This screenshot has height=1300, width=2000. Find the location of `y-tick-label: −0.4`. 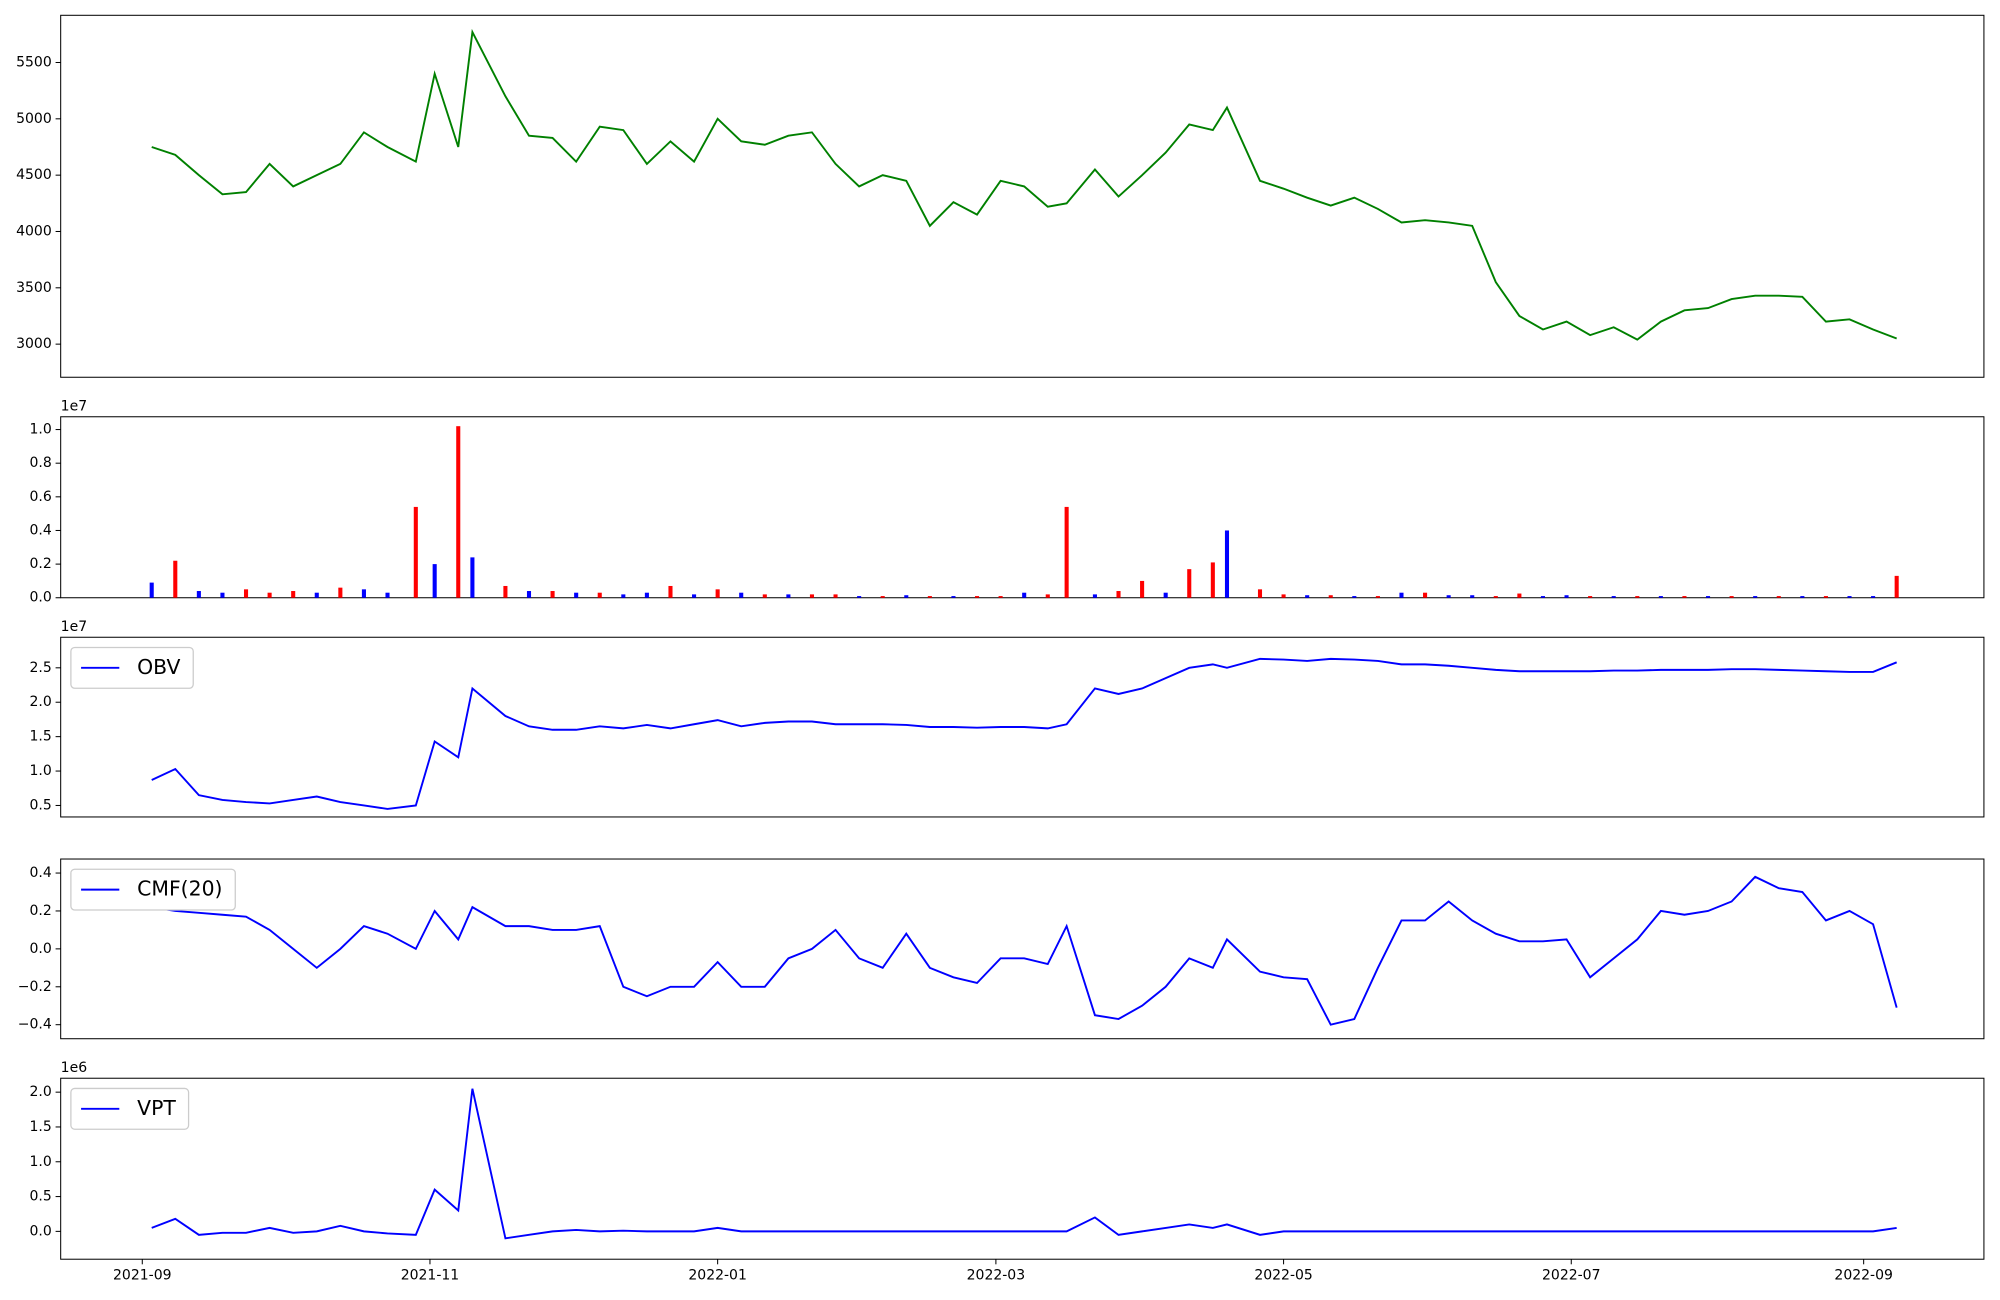

y-tick-label: −0.4 is located at coordinates (35, 1025).